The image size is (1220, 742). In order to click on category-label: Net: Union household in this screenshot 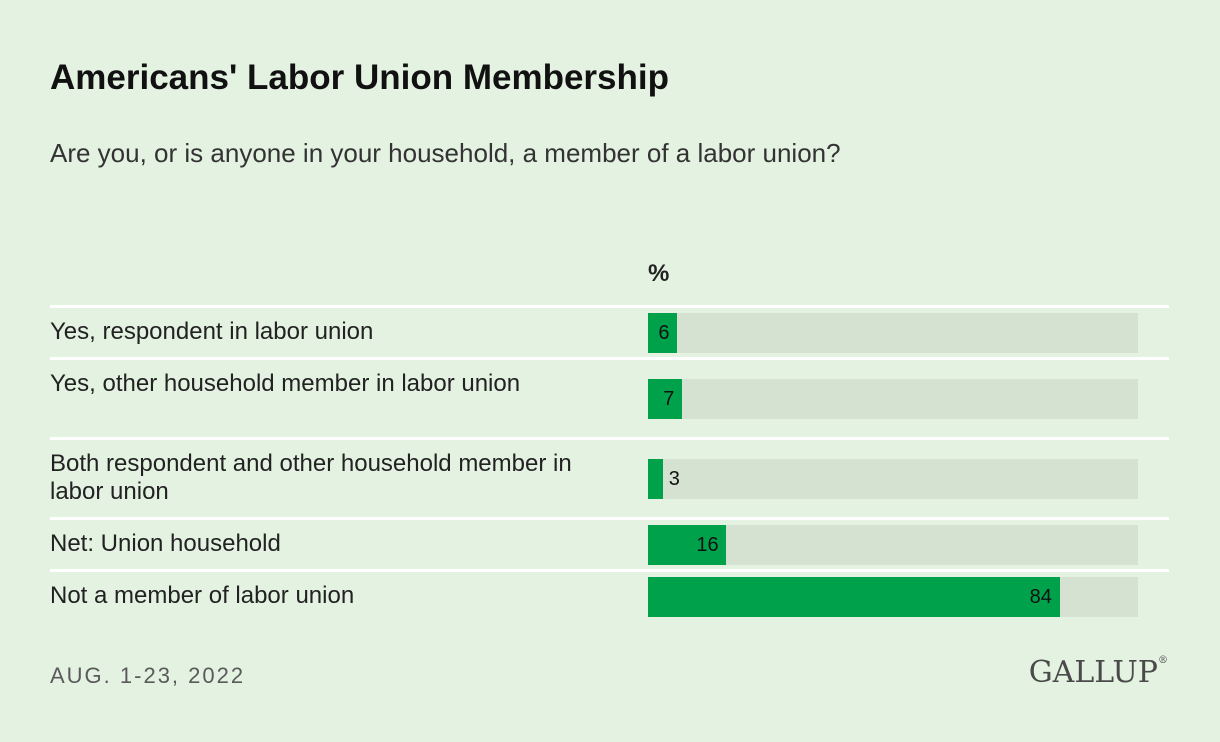, I will do `click(165, 543)`.